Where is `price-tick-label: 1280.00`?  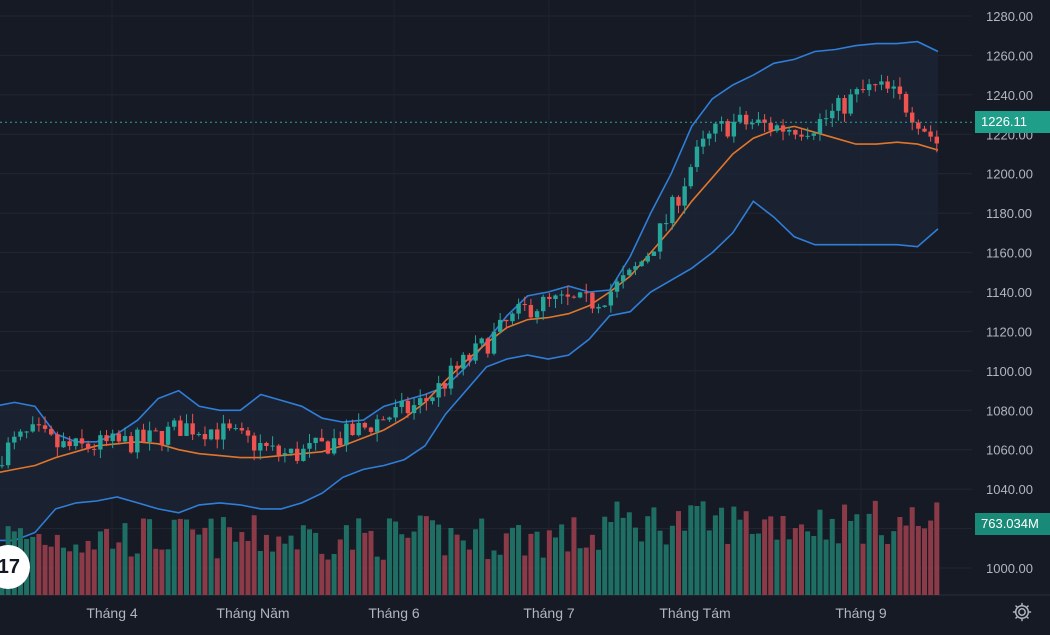 price-tick-label: 1280.00 is located at coordinates (1009, 16).